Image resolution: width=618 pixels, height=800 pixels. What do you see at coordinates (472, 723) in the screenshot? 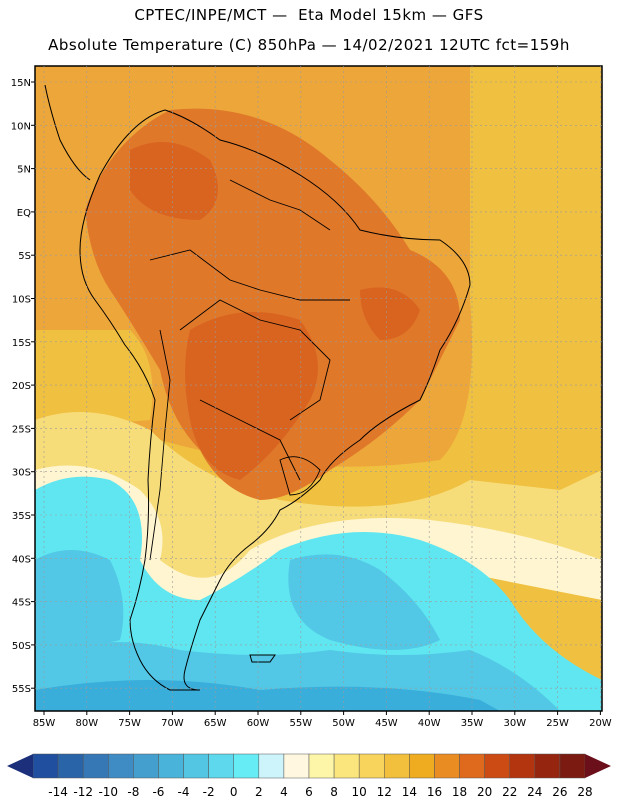
I see `lon-label: 35W` at bounding box center [472, 723].